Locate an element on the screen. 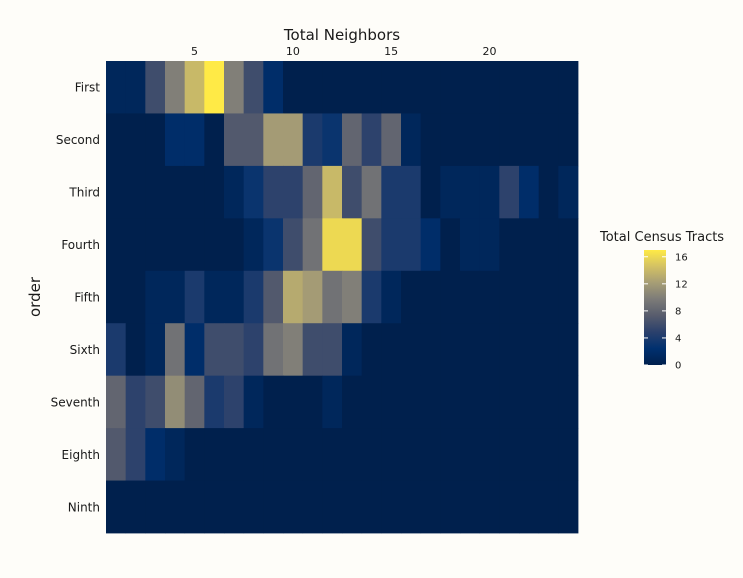 Image resolution: width=743 pixels, height=578 pixels. legend-tick-label: 4 is located at coordinates (678, 338).